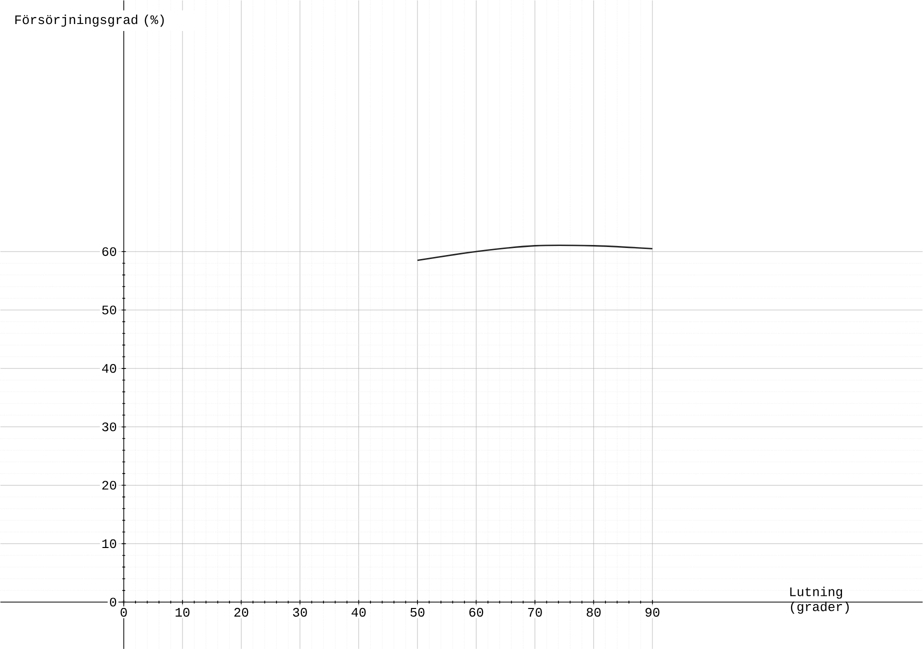  I want to click on y-tick-label: 40, so click(109, 368).